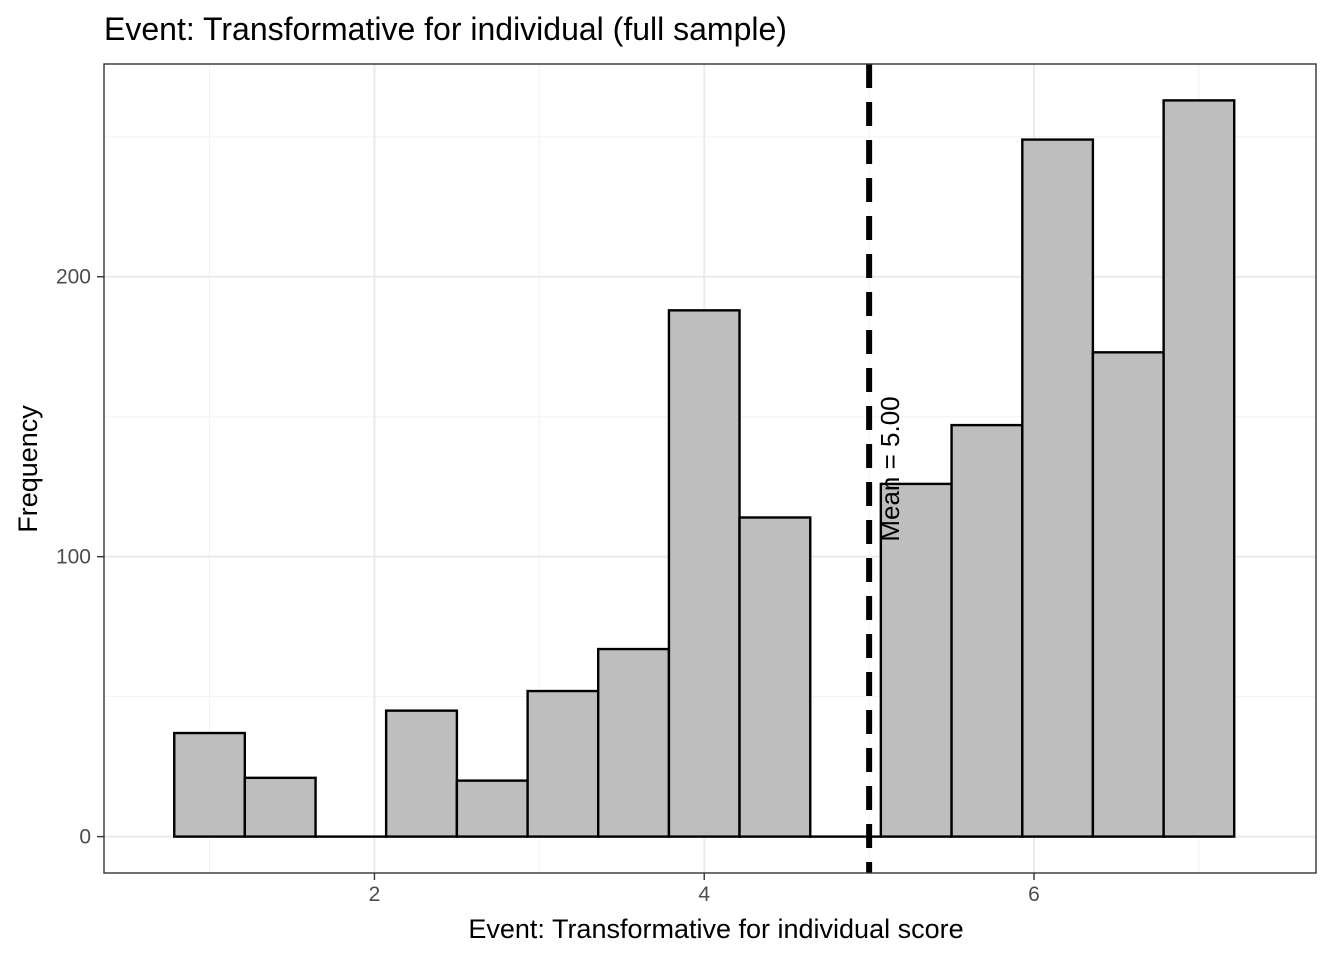  I want to click on y-tick-label: 200, so click(73, 277).